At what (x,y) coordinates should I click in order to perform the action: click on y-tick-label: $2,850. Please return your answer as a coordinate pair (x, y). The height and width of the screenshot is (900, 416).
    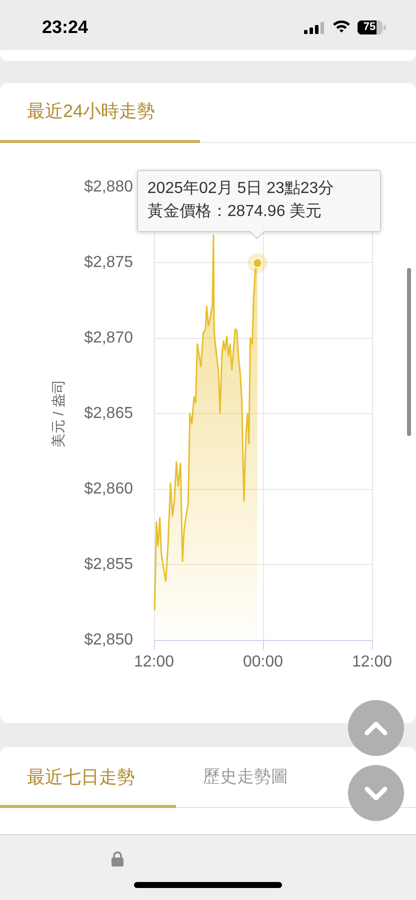
    Looking at the image, I should click on (109, 640).